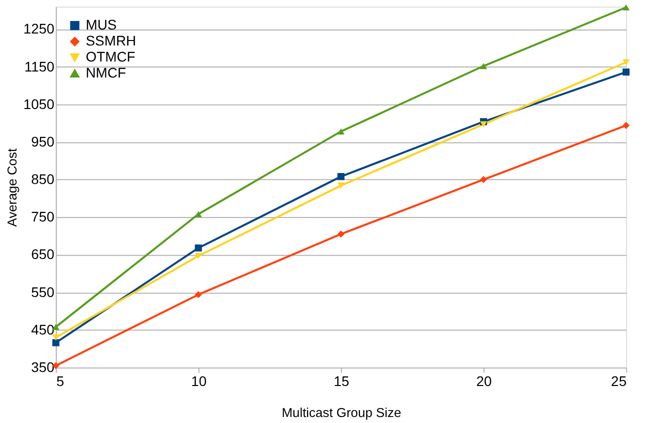 The width and height of the screenshot is (652, 423). What do you see at coordinates (43, 329) in the screenshot?
I see `y-tick-label: 450` at bounding box center [43, 329].